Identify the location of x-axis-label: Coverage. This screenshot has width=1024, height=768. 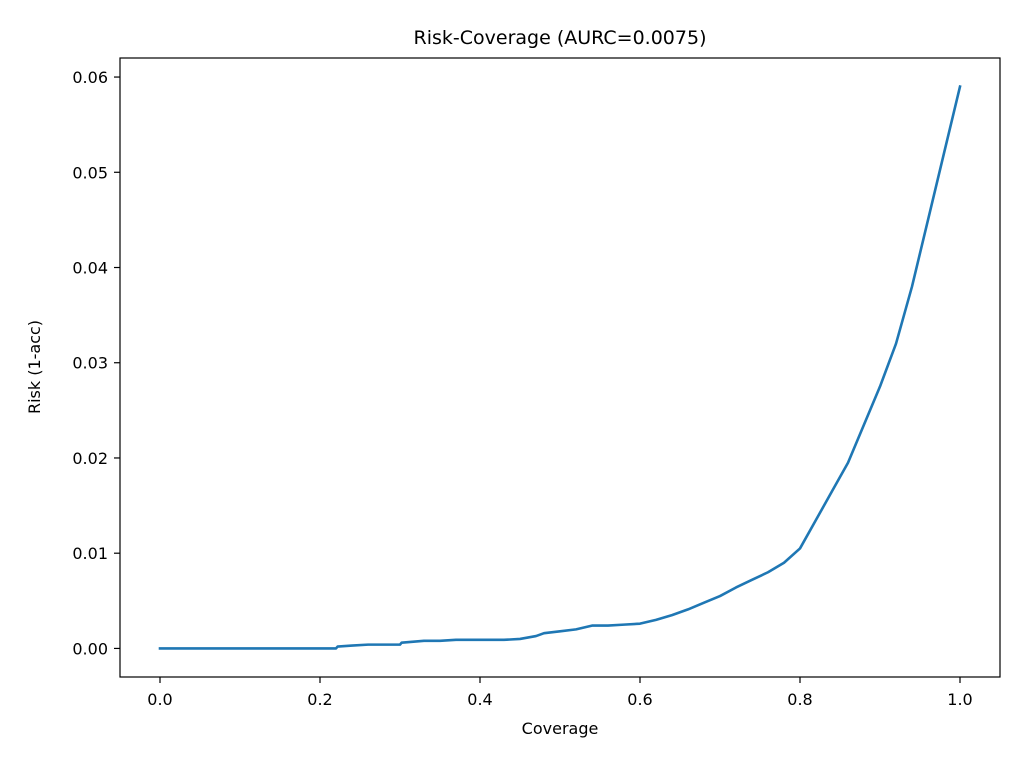
(560, 728).